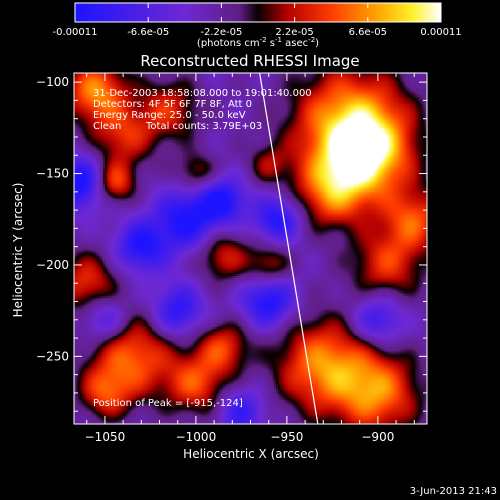  What do you see at coordinates (18, 250) in the screenshot?
I see `y-axis-label: Heliocentric Y (arcsec)` at bounding box center [18, 250].